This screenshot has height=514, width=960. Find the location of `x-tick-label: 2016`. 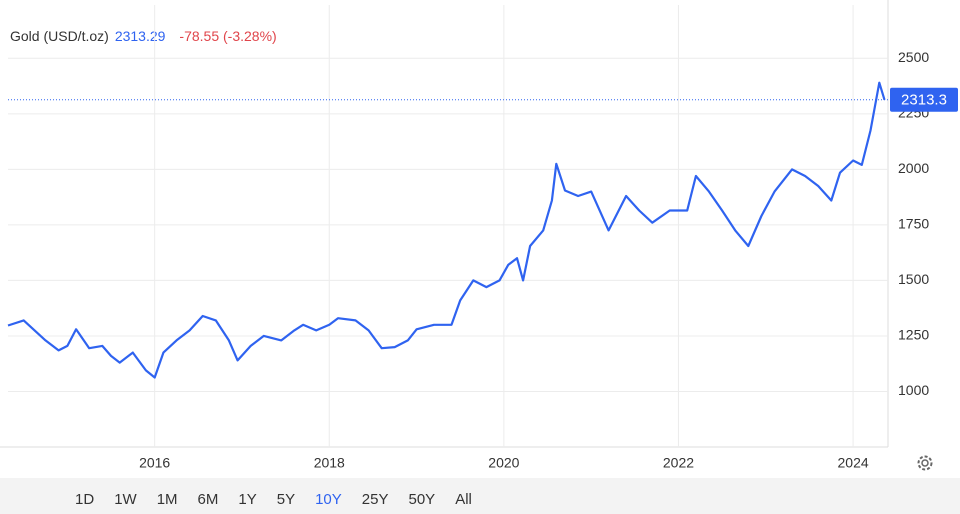

x-tick-label: 2016 is located at coordinates (154, 463).